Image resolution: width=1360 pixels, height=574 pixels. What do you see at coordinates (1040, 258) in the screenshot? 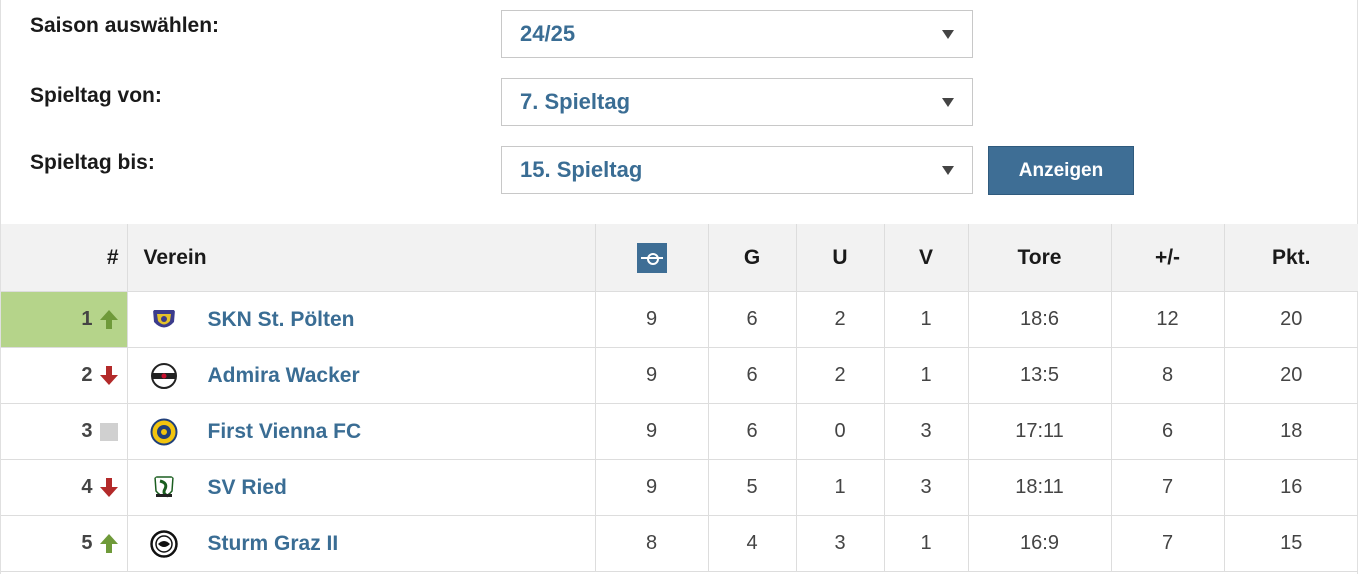
I see `header-goals: Tore` at bounding box center [1040, 258].